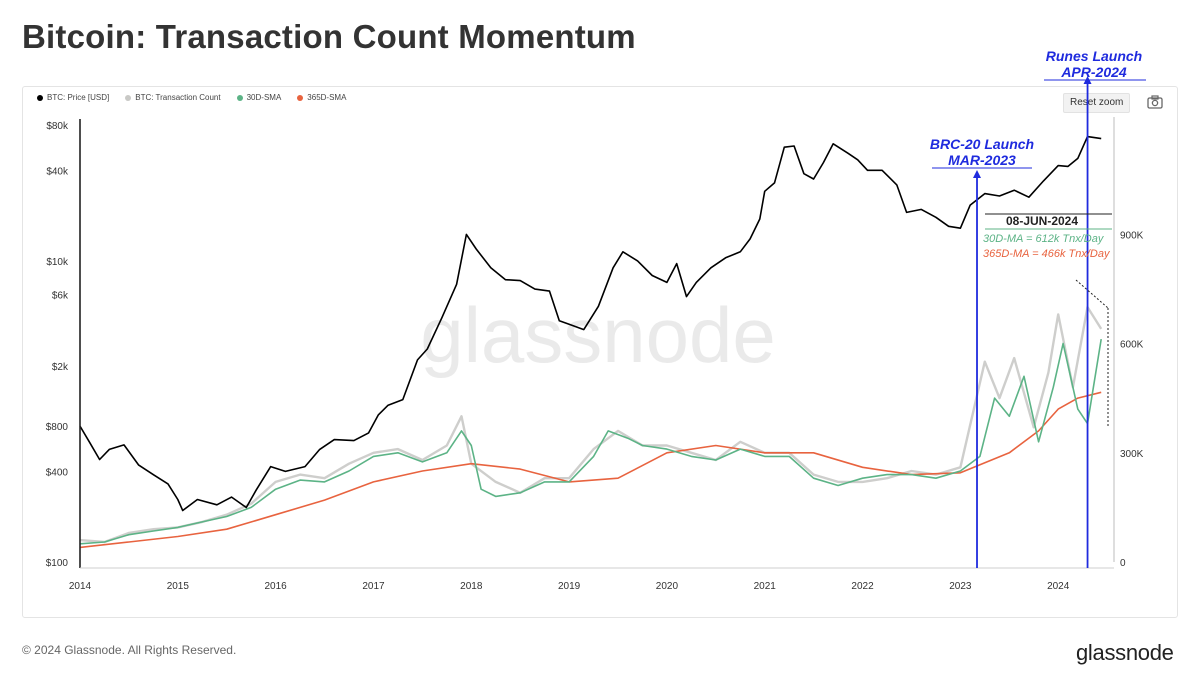 The height and width of the screenshot is (690, 1200). Describe the element at coordinates (982, 160) in the screenshot. I see `brc20-label-date: MAR-2023` at that location.